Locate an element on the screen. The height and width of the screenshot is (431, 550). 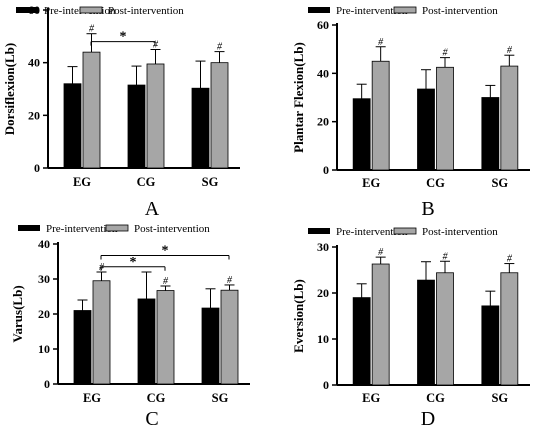
panel-label: B is located at coordinates (427, 209).